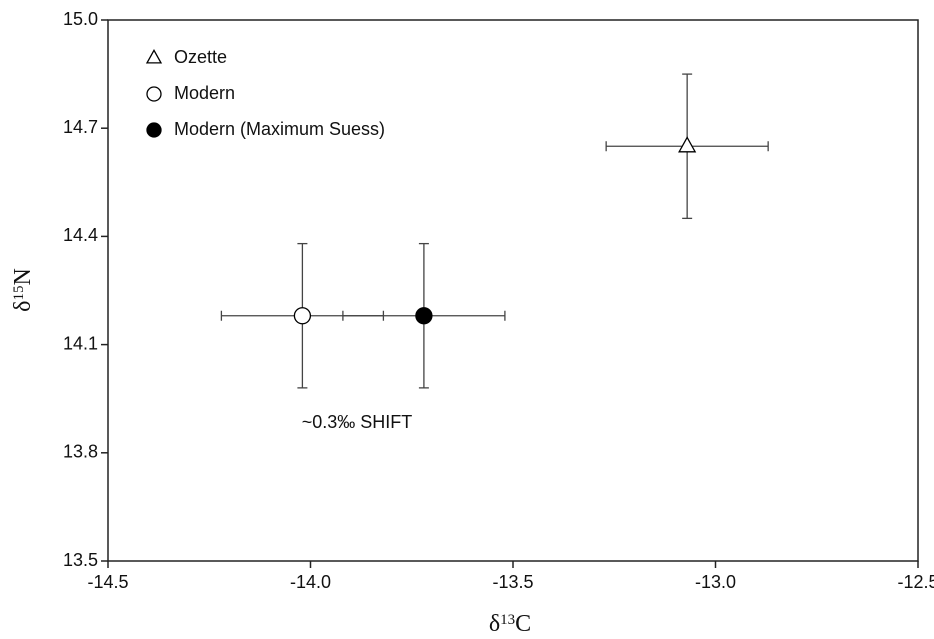 Image resolution: width=934 pixels, height=639 pixels. What do you see at coordinates (107, 582) in the screenshot?
I see `x-tick-label: -14.5` at bounding box center [107, 582].